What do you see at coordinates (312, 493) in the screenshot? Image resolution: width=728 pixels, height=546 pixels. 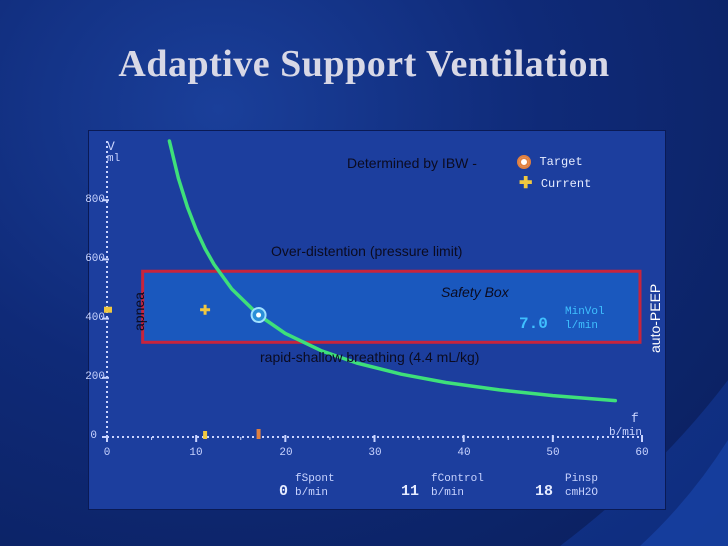 I see `fspont-unit: b/min` at bounding box center [312, 493].